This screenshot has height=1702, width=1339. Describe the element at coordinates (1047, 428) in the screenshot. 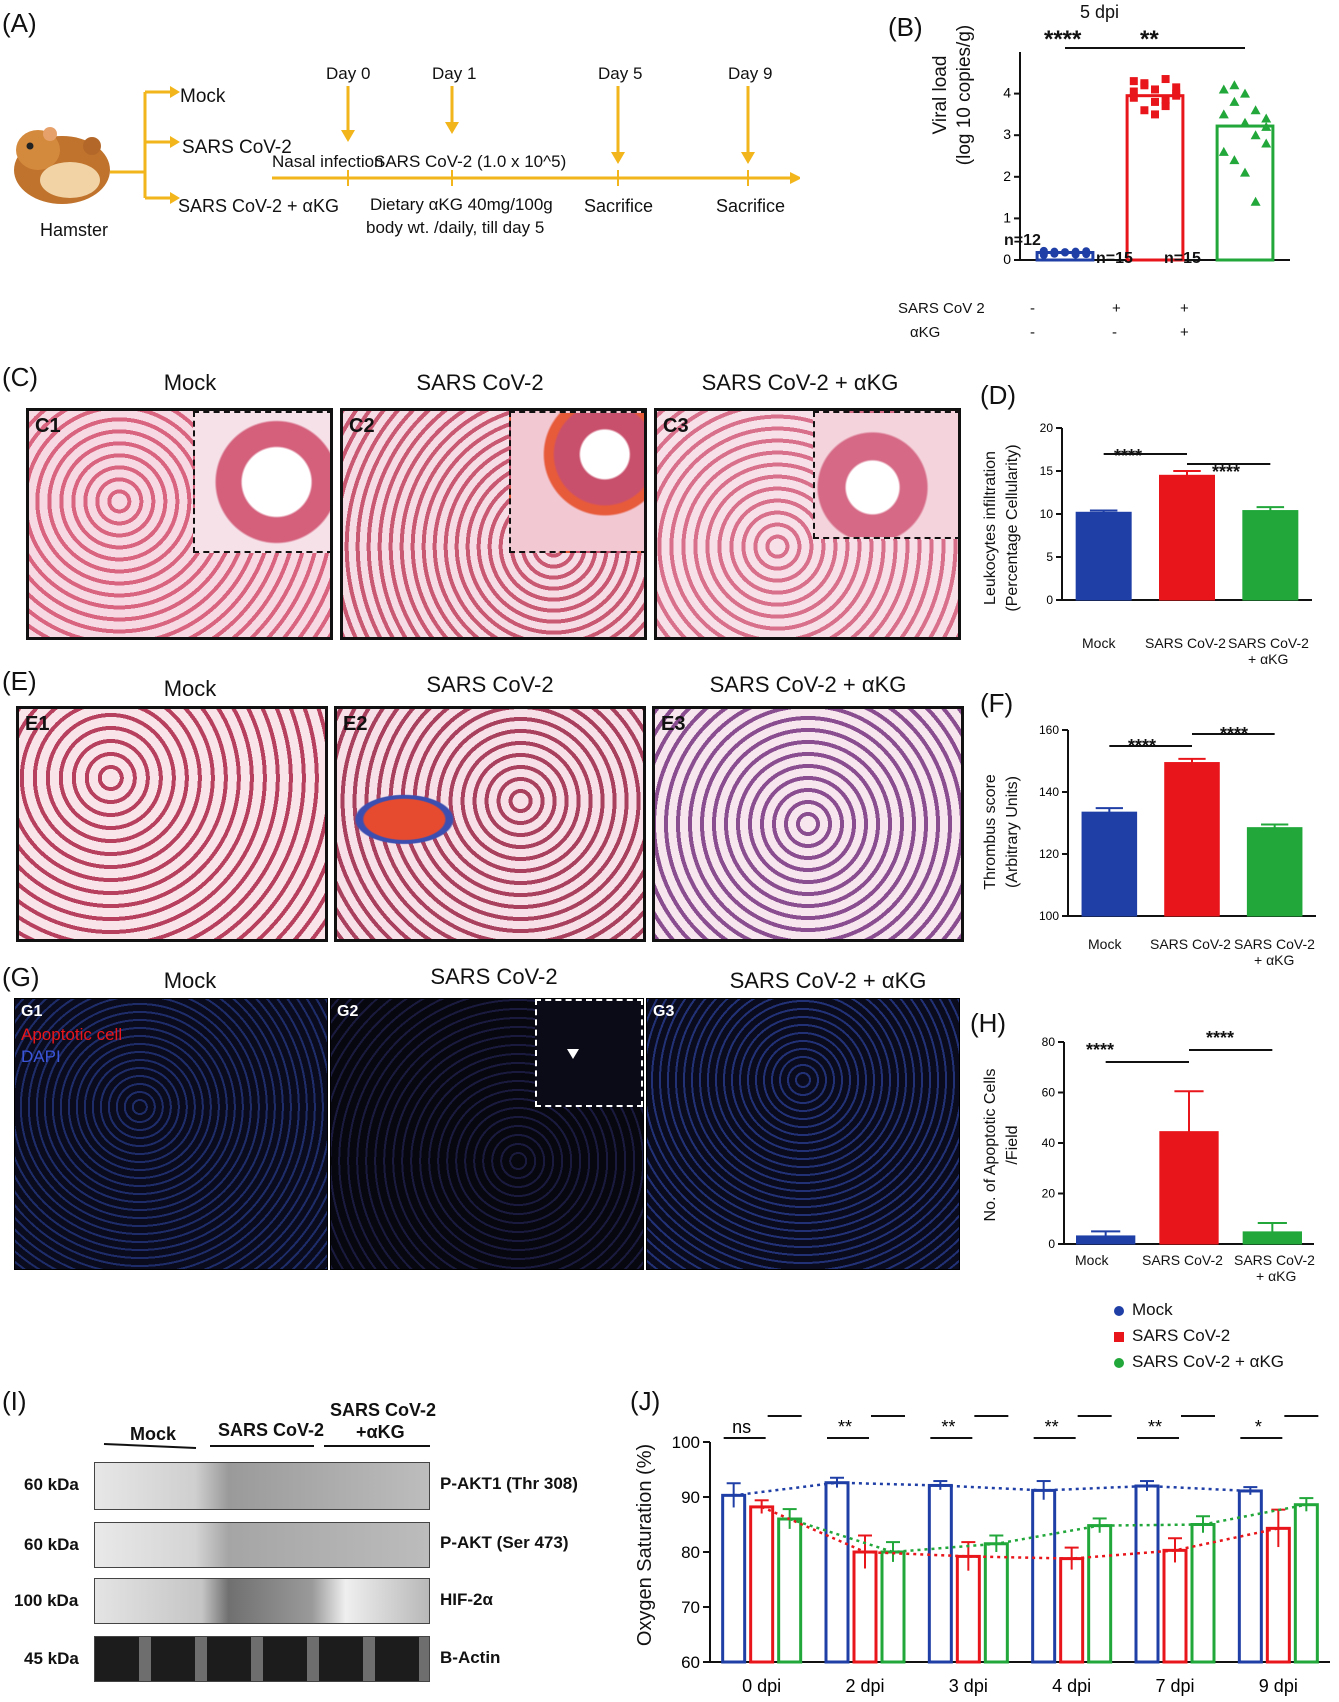

I see `y-tick-label: 20` at that location.